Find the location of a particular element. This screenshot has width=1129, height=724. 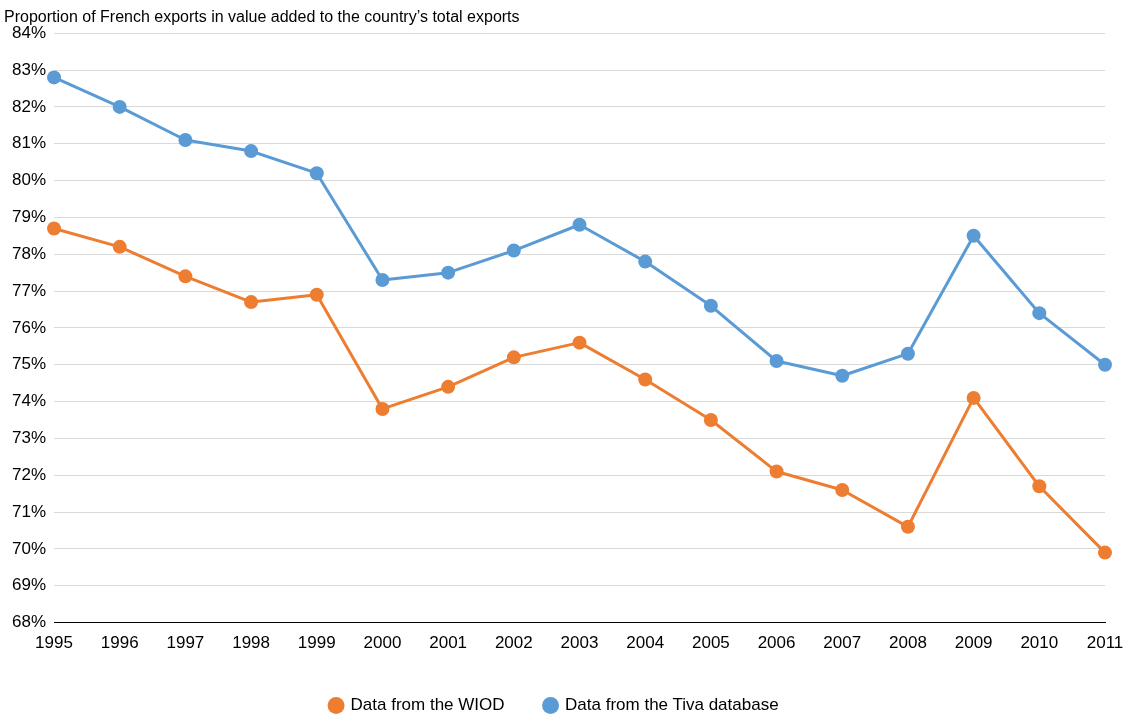

x-tick-label: 2000 is located at coordinates (382, 643).